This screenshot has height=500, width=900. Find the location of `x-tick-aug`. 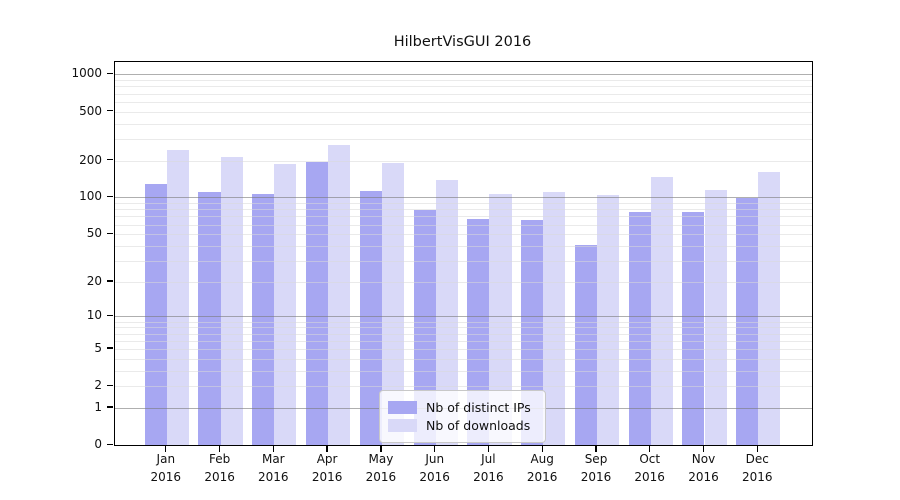

x-tick-aug is located at coordinates (542, 448).